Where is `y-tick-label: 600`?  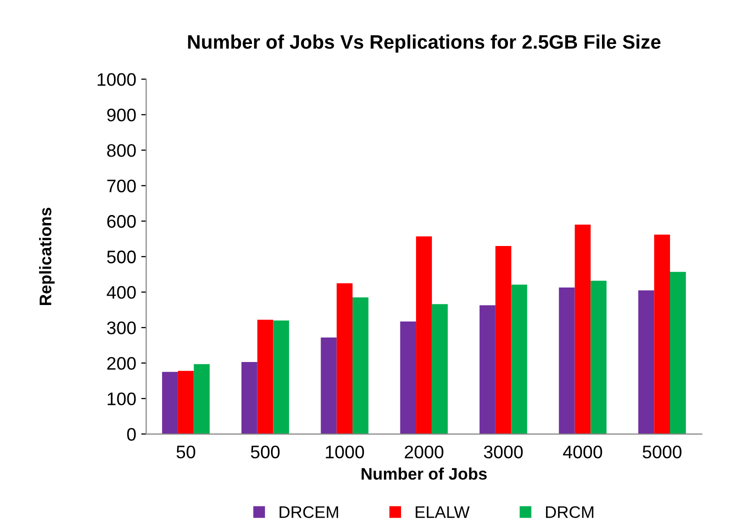
y-tick-label: 600 is located at coordinates (121, 221).